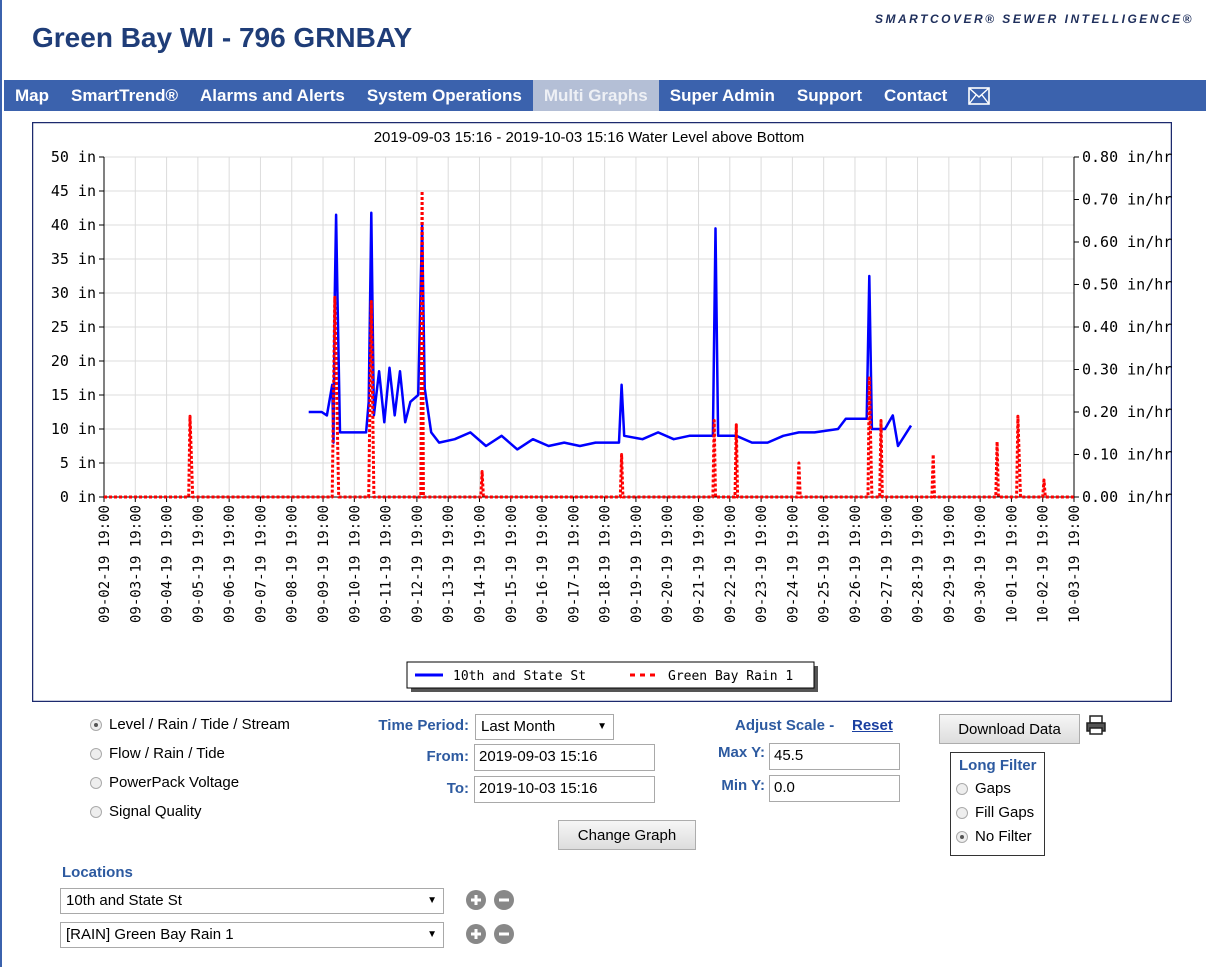 The image size is (1206, 967). I want to click on site-title: Green Bay WI - 796 GRNBAY, so click(222, 37).